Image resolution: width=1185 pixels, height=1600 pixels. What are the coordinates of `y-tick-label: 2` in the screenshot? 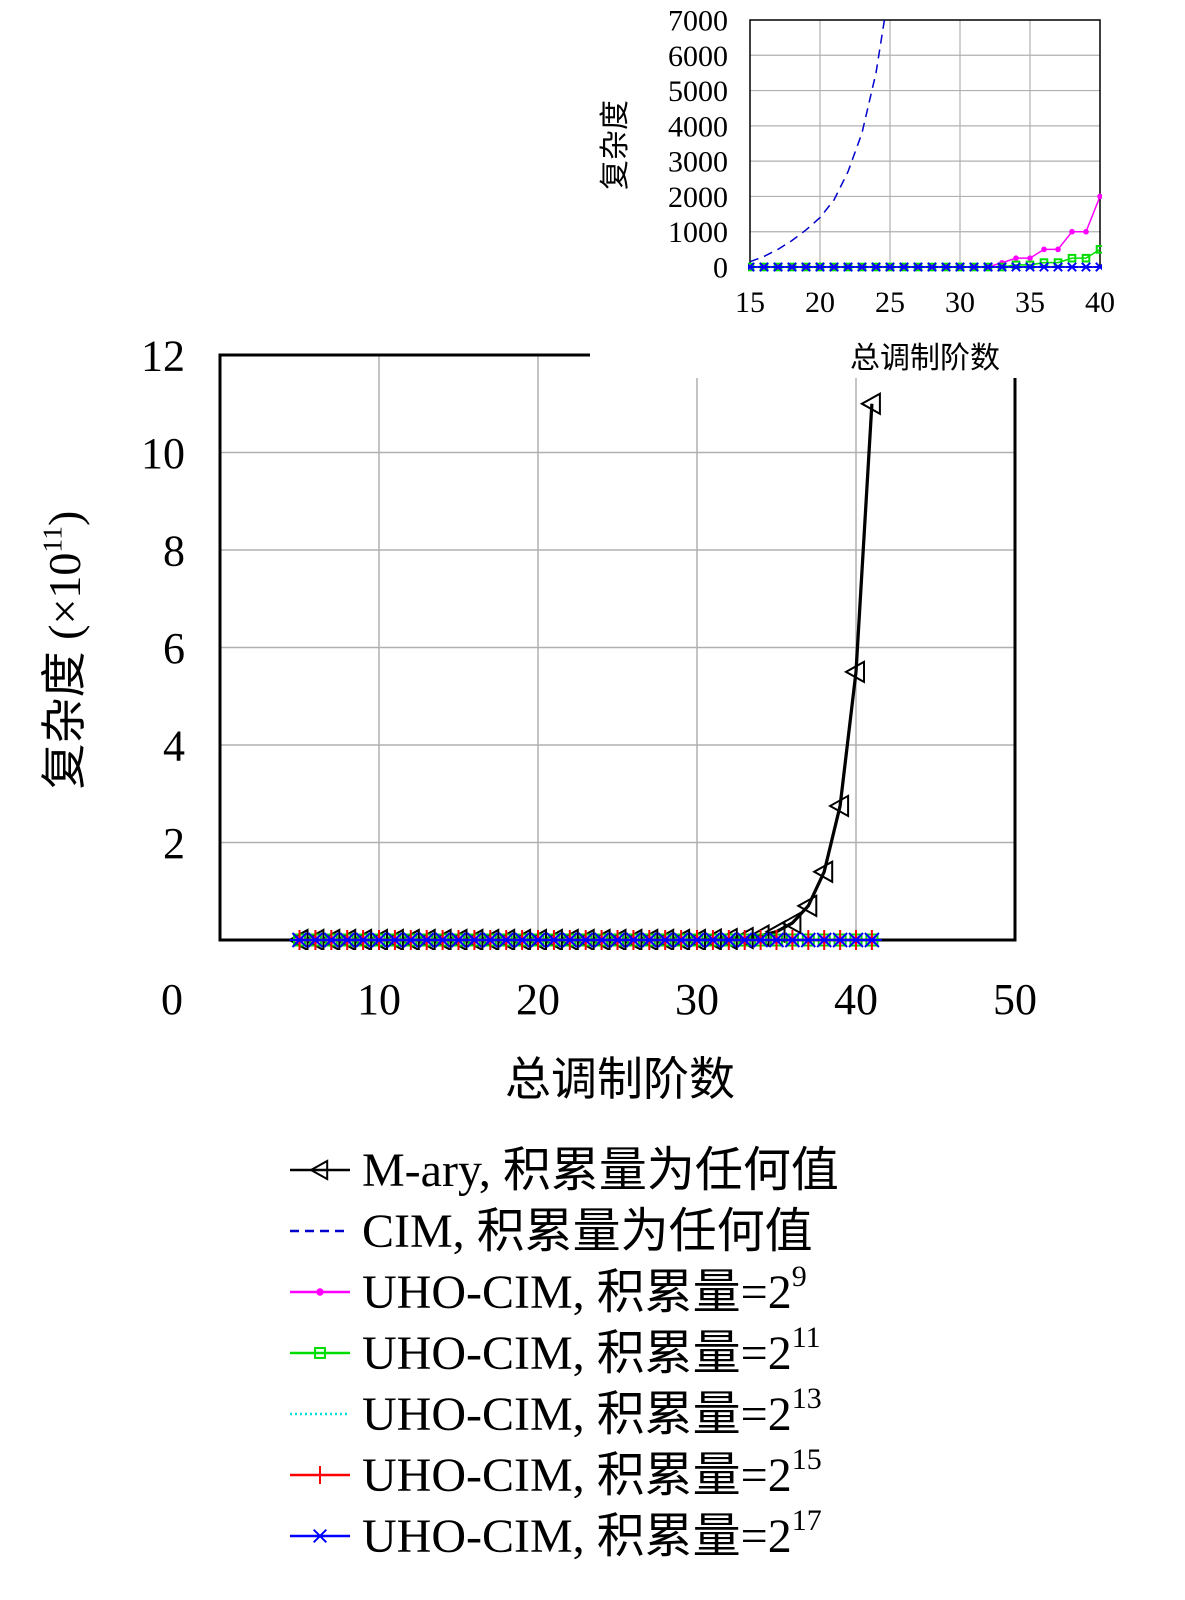 It's located at (174, 843).